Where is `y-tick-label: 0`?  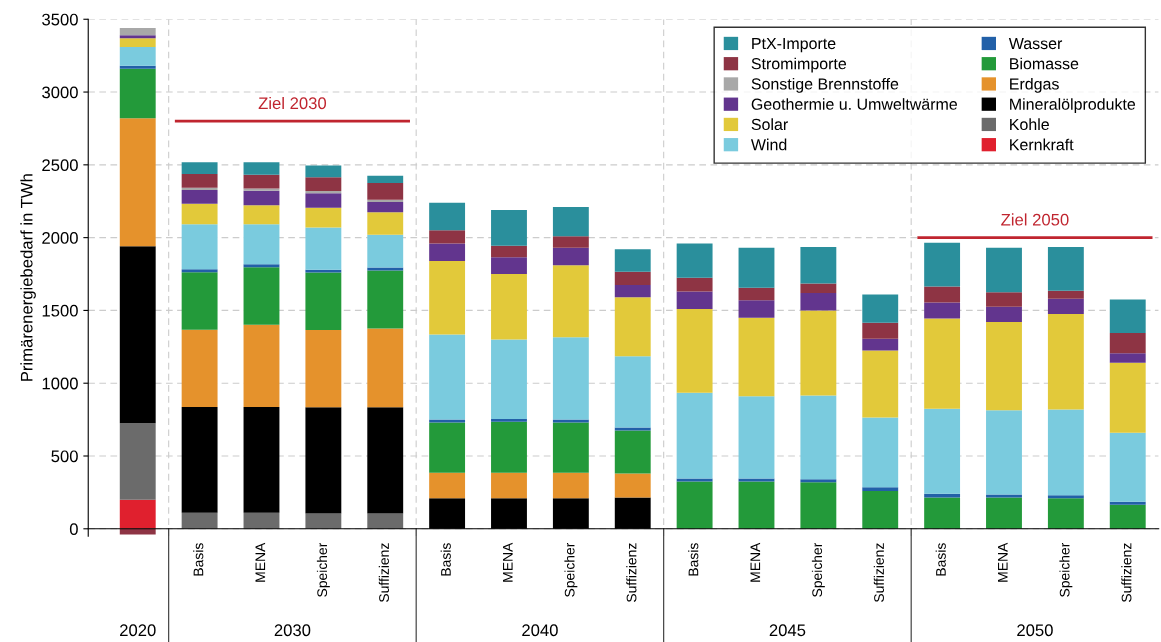 y-tick-label: 0 is located at coordinates (73, 529).